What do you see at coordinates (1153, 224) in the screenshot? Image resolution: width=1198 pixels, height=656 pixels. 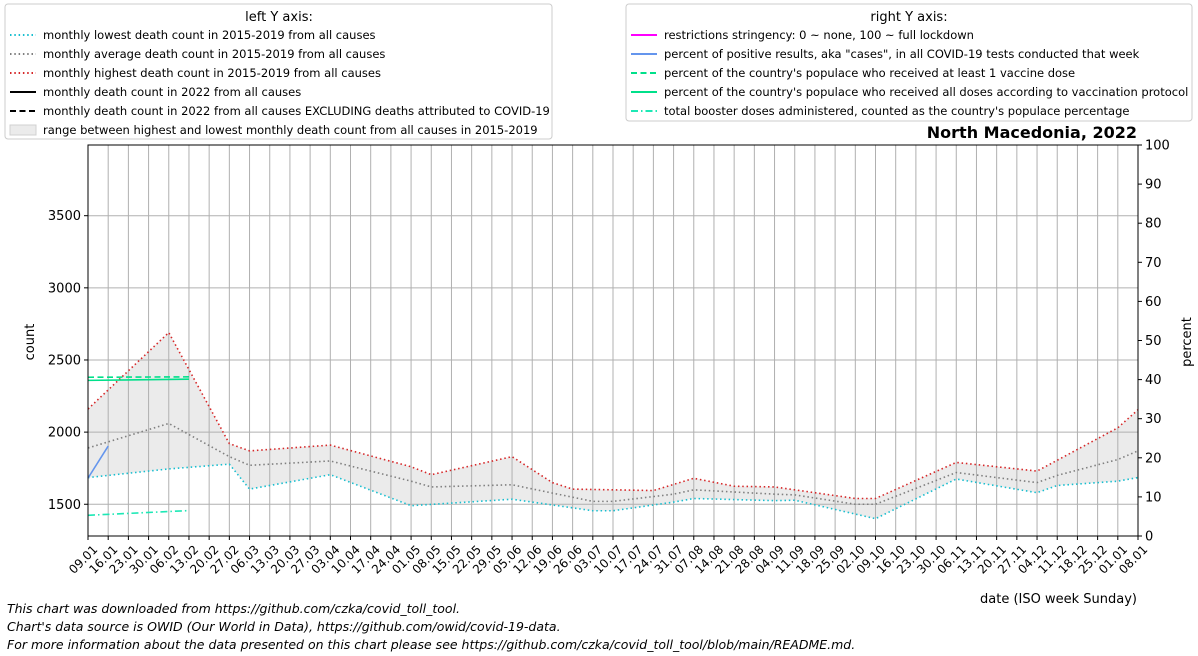 I see `right-y-tick-label: 80` at bounding box center [1153, 224].